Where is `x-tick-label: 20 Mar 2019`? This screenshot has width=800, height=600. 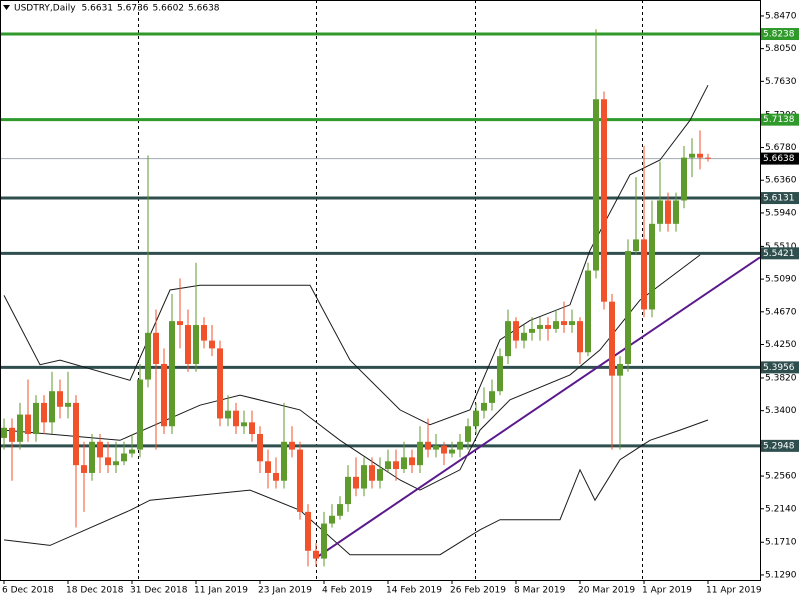
x-tick-label: 20 Mar 2019 is located at coordinates (606, 591).